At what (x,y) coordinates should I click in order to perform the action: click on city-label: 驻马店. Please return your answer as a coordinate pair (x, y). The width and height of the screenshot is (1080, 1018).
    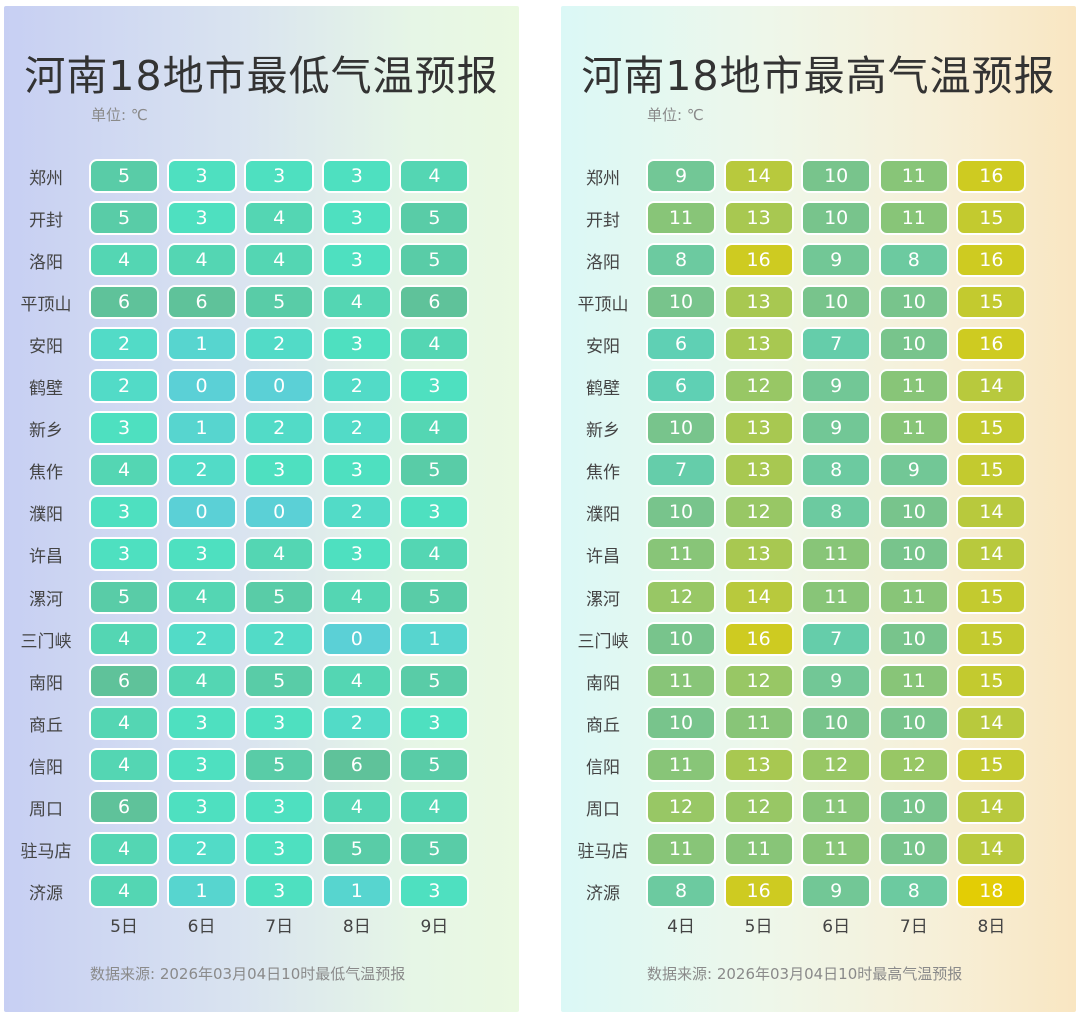
    Looking at the image, I should click on (46, 851).